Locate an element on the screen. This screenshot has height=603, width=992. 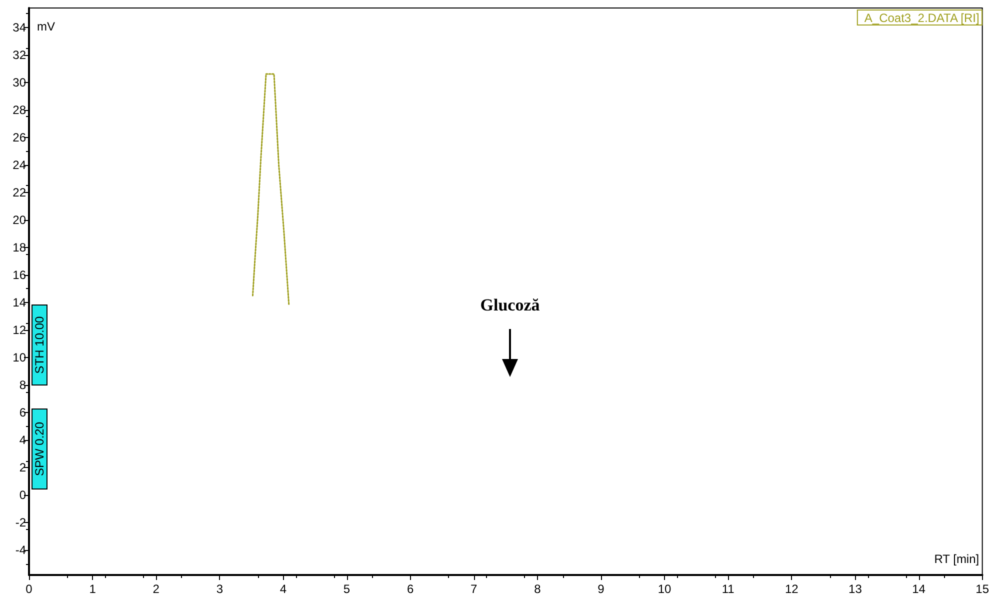
x-tick-label: 12 is located at coordinates (791, 589).